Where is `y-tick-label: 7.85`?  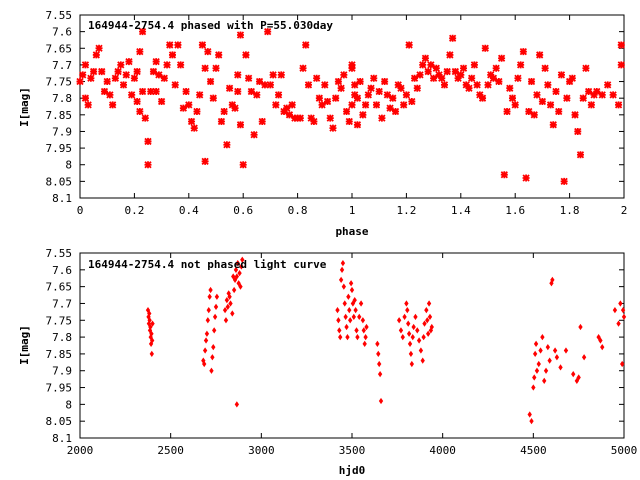
y-tick-label: 7.85 is located at coordinates (59, 354).